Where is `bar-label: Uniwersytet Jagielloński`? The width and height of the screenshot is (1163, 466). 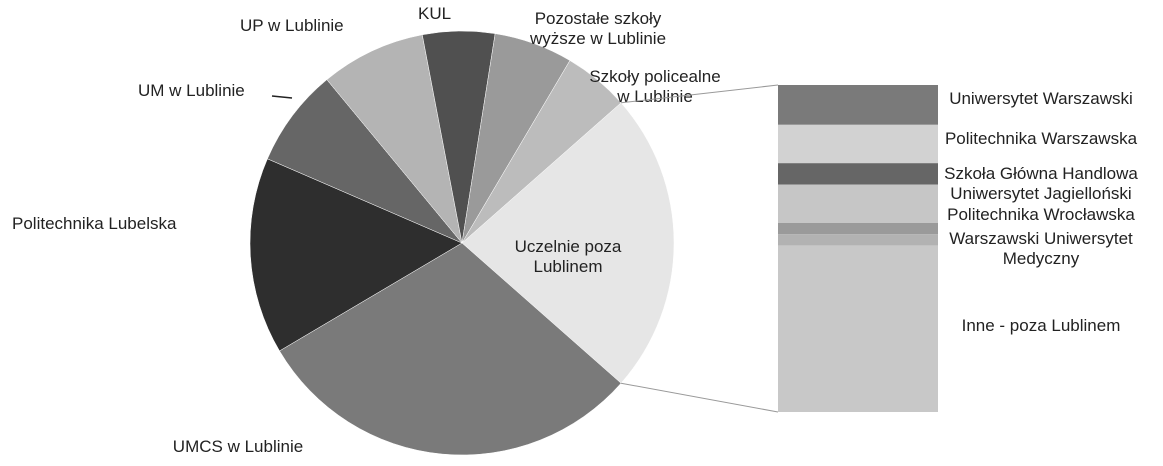
bar-label: Uniwersytet Jagielloński is located at coordinates (1040, 193).